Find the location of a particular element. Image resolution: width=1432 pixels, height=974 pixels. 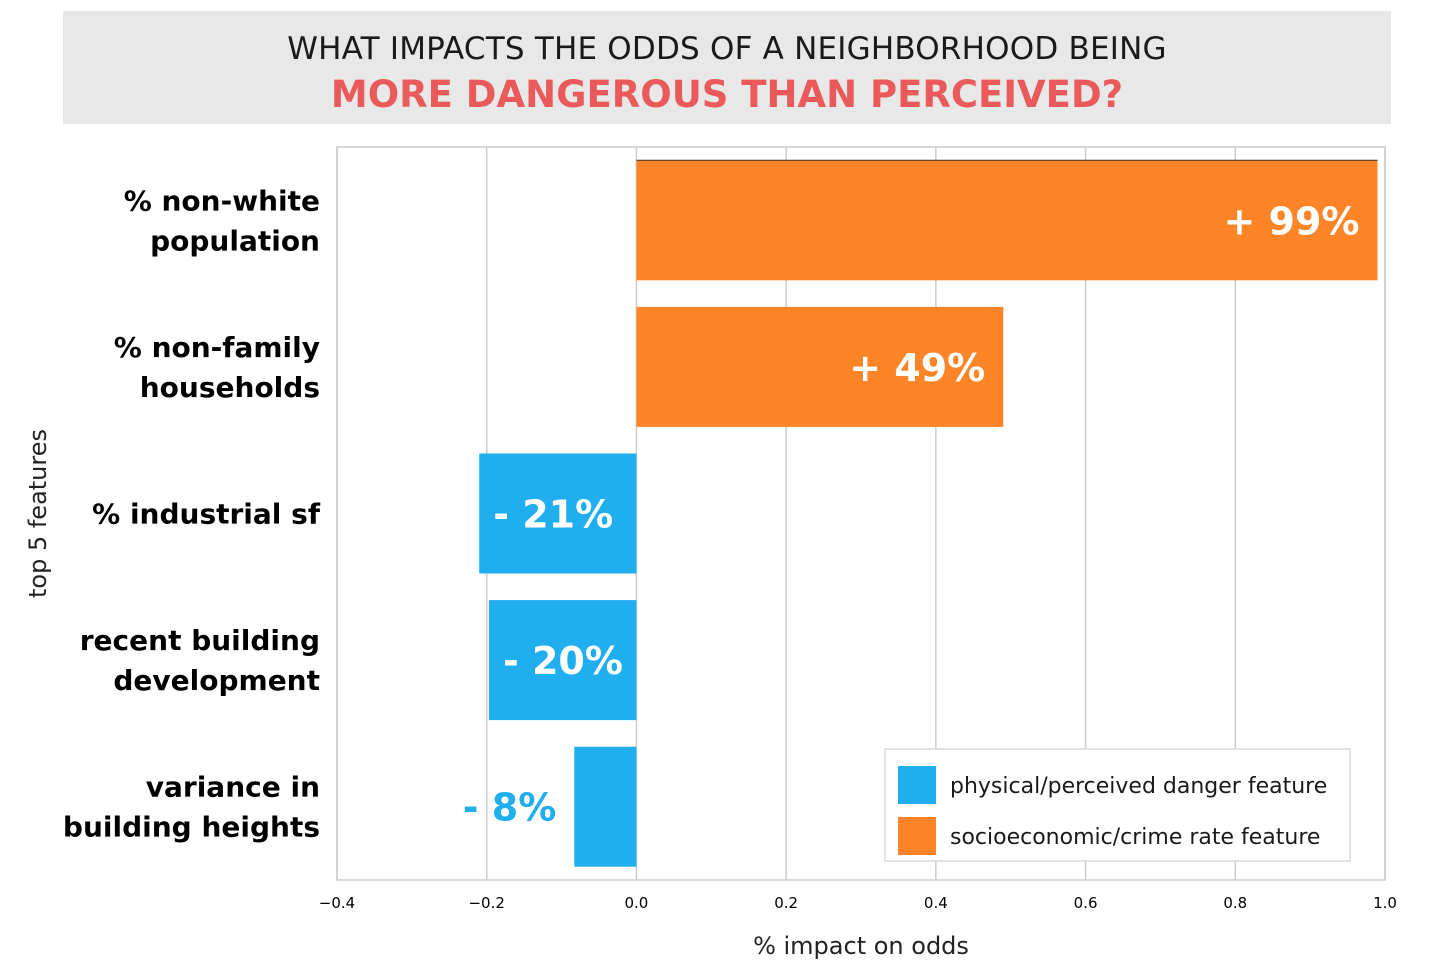

category-label: % non-family is located at coordinates (217, 347).